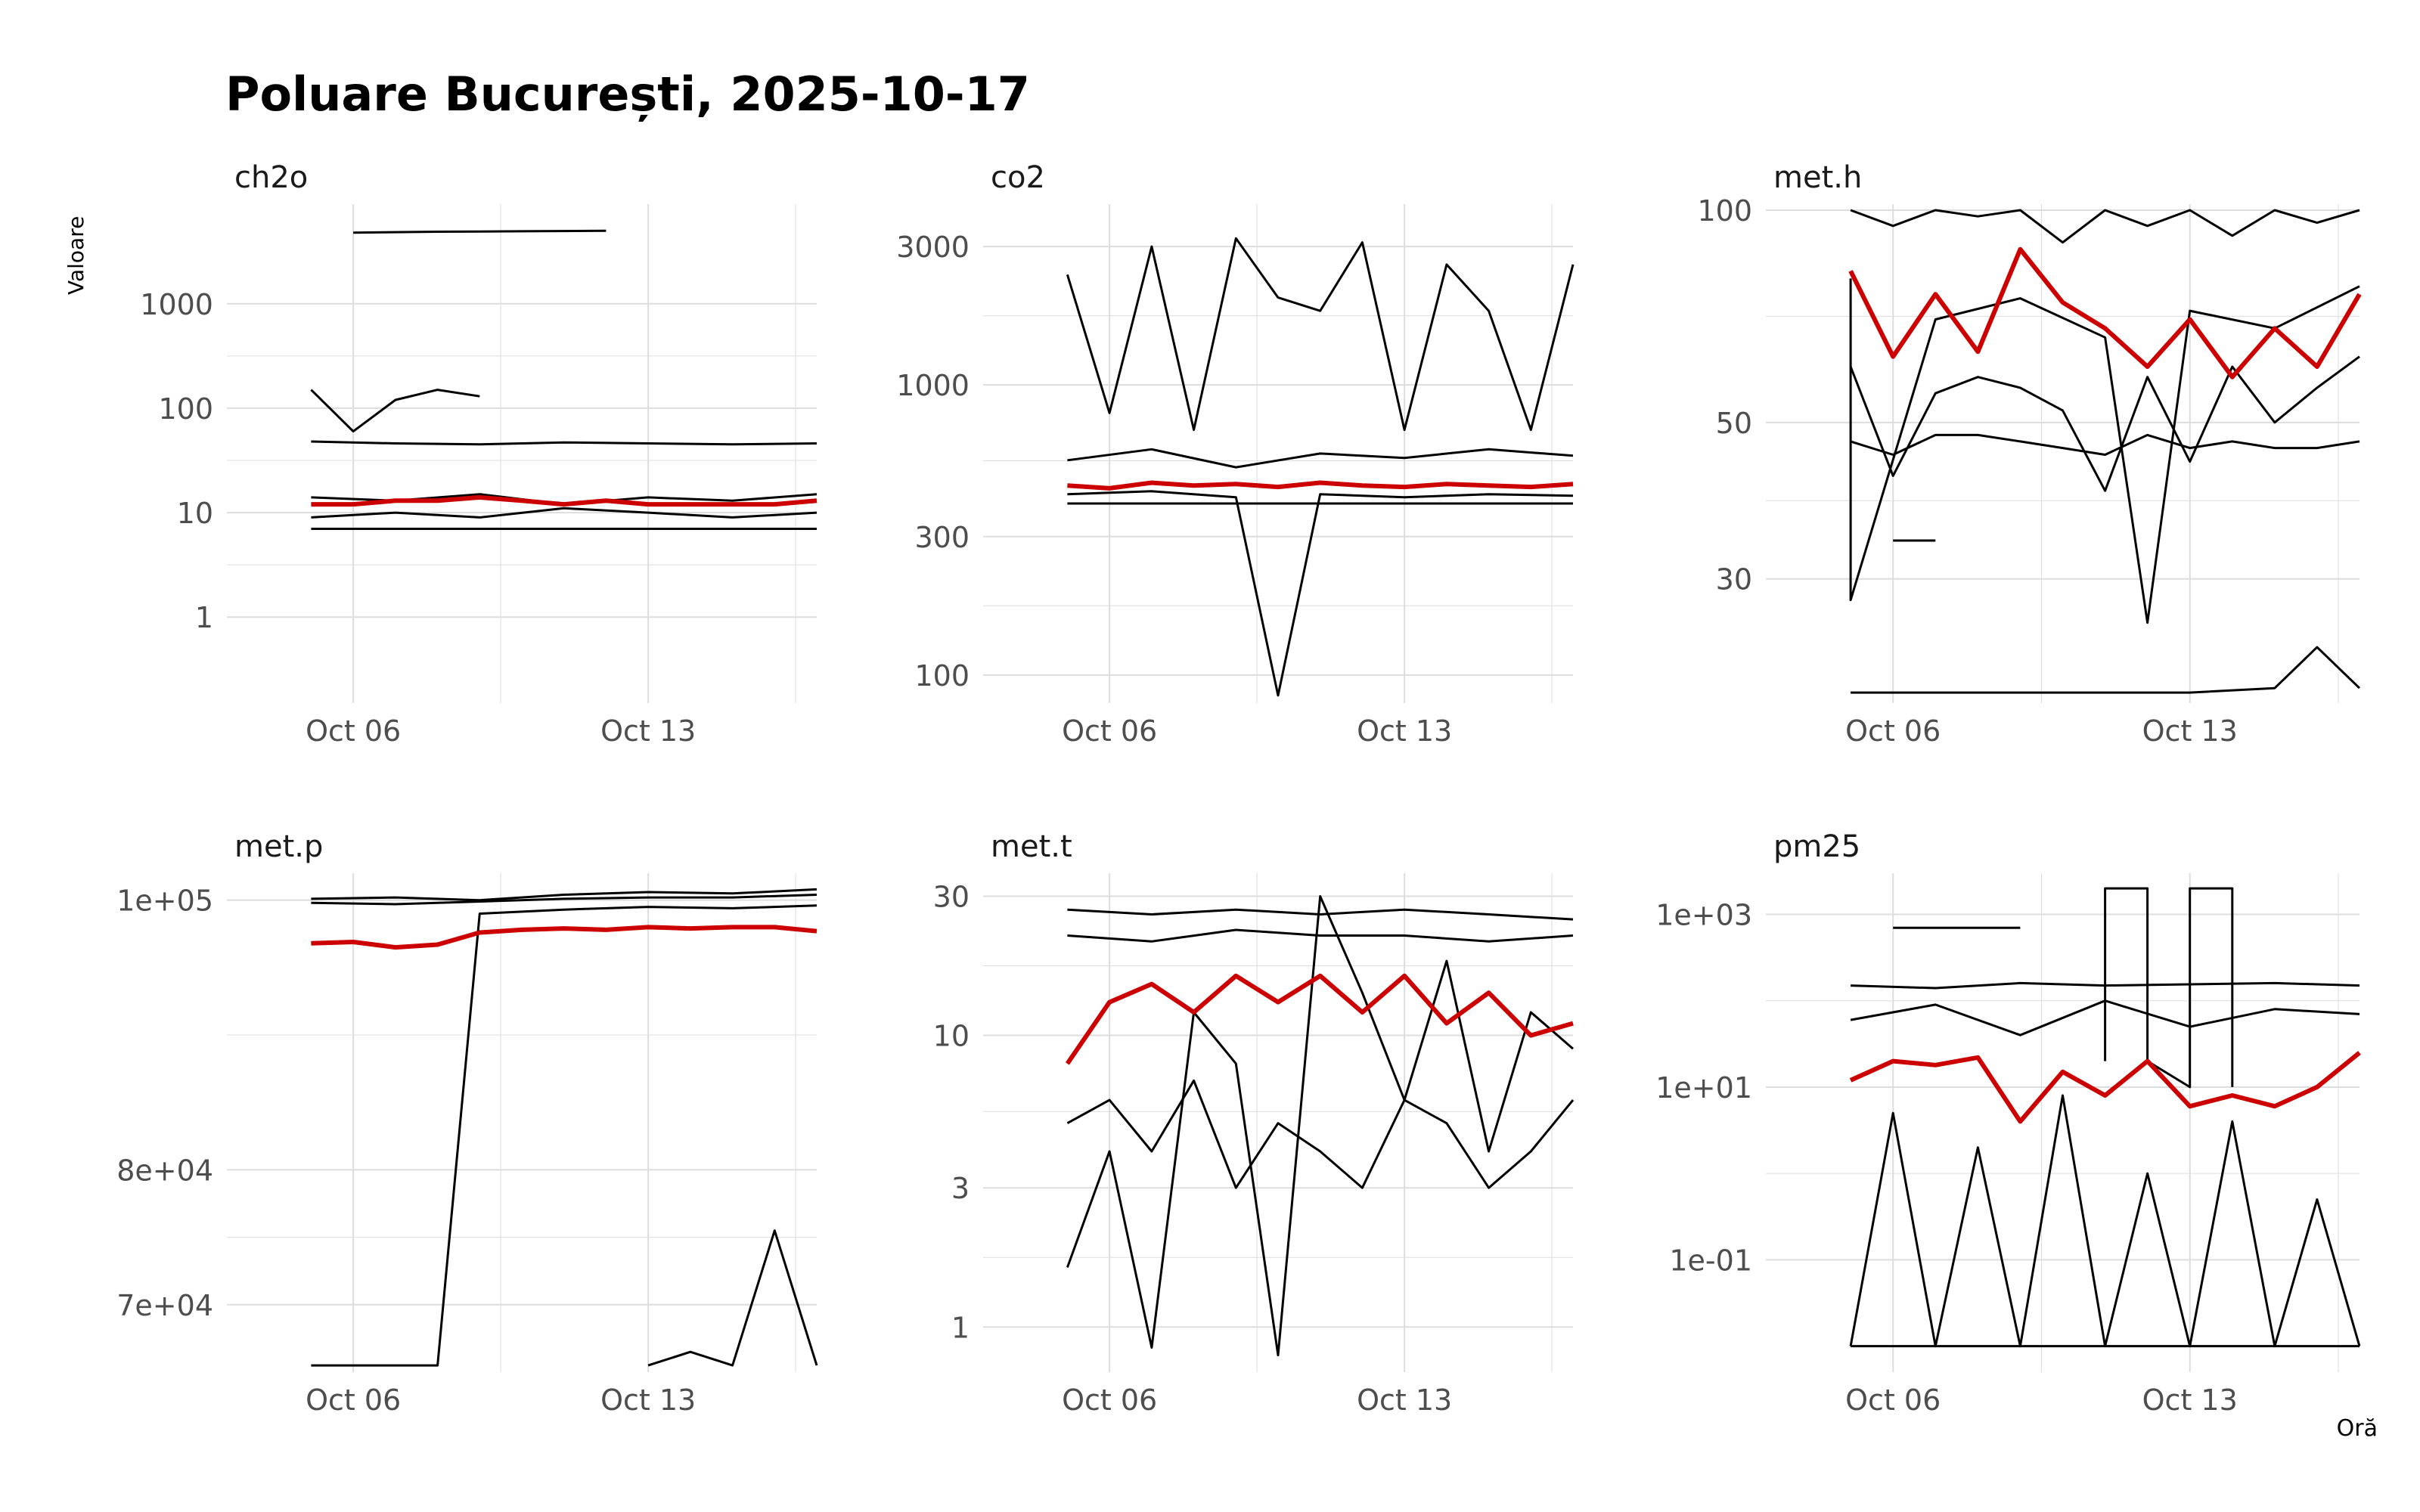 The image size is (2420, 1512). I want to click on facet-met-h: met.h 30 50 100 Oct 06 Oct 13, so click(2029, 454).